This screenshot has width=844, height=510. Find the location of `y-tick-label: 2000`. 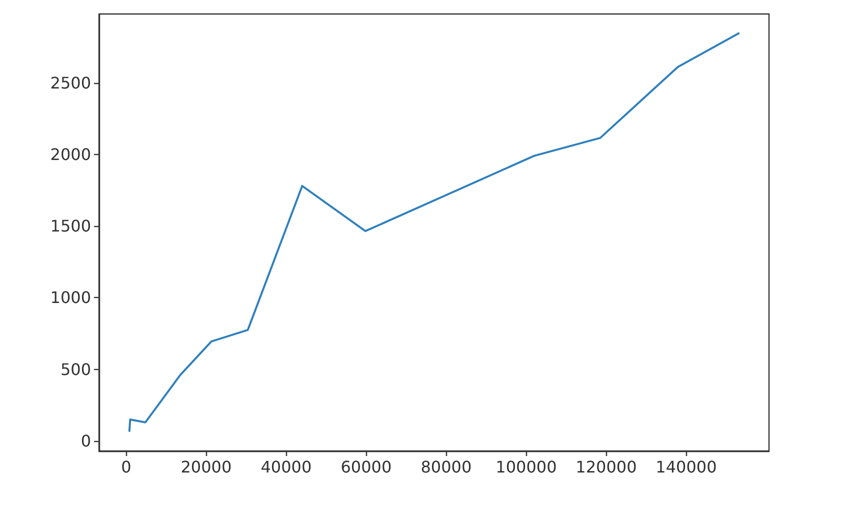

y-tick-label: 2000 is located at coordinates (70, 154).